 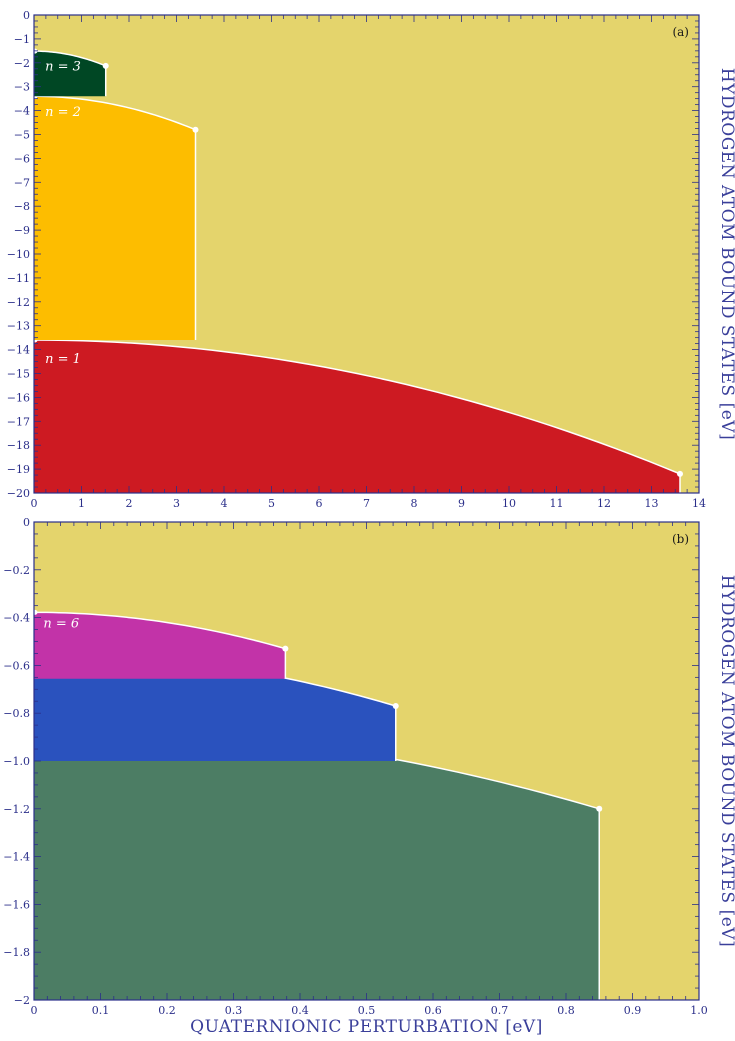 What do you see at coordinates (699, 1010) in the screenshot?
I see `x-tick-label: 1.0` at bounding box center [699, 1010].